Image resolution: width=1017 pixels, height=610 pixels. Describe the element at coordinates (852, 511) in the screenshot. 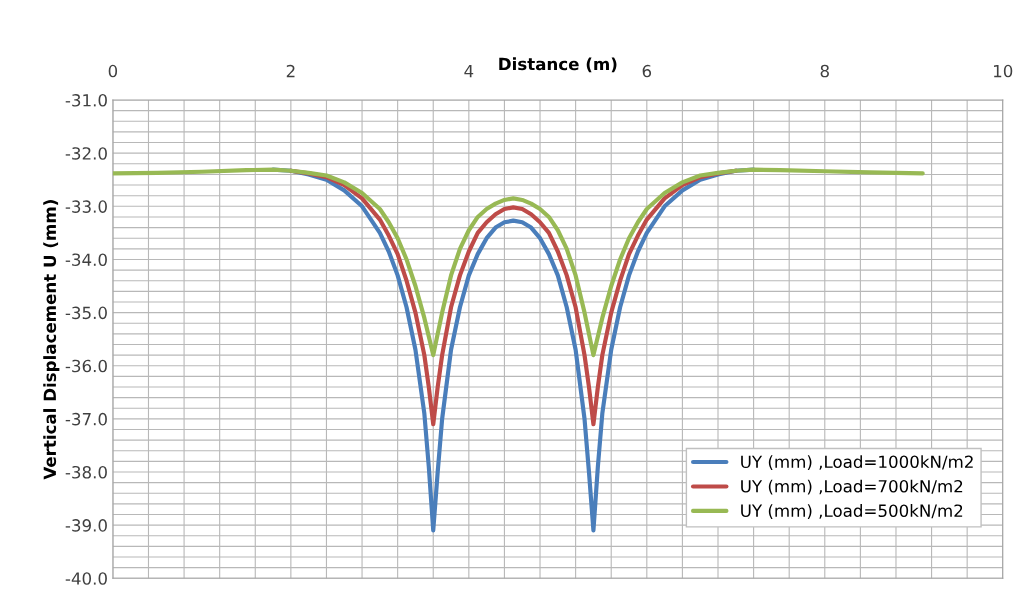

I see `legend-label: UY (mm) ,Load=500kN/m2` at that location.